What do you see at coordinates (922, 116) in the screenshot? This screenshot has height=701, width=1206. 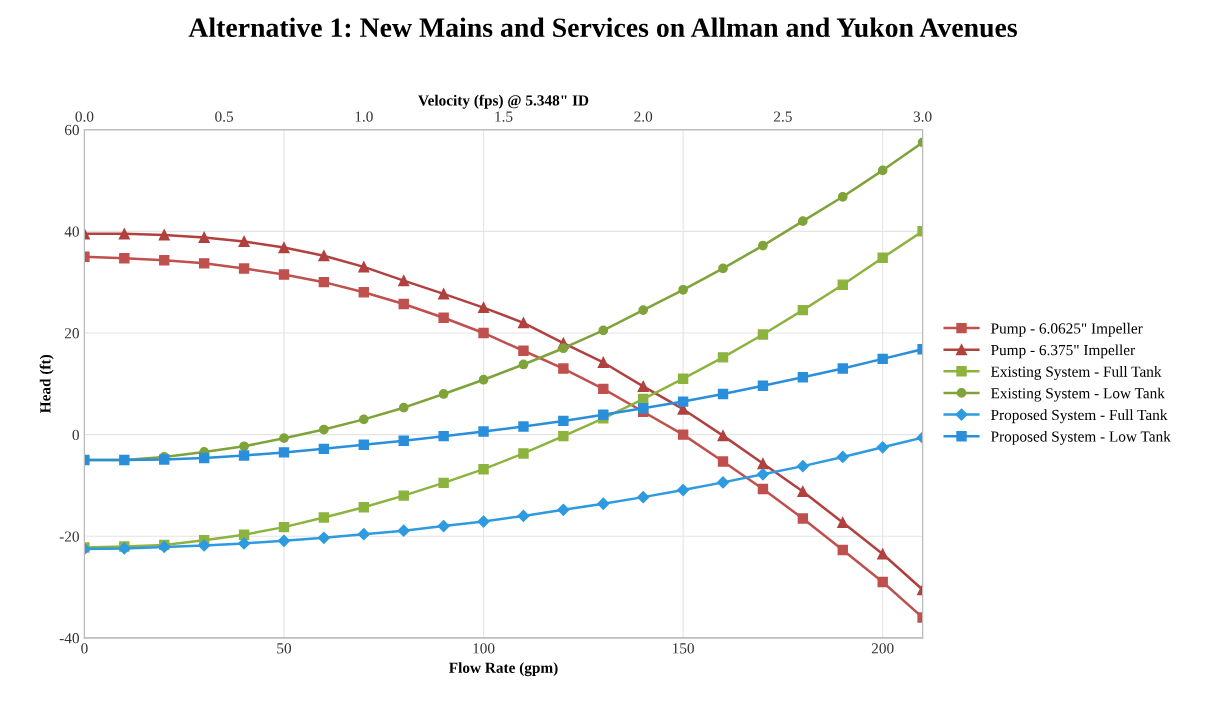 I see `x2-tick-label: 3.0` at bounding box center [922, 116].